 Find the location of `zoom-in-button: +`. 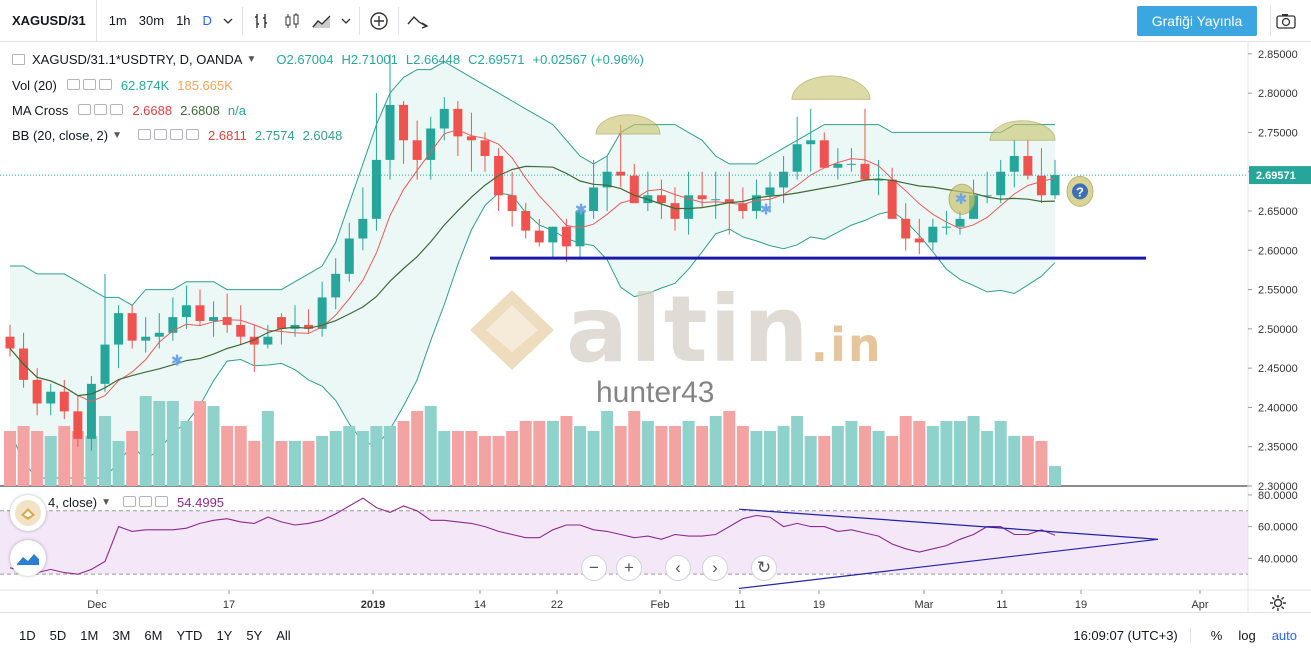

zoom-in-button: + is located at coordinates (629, 568).